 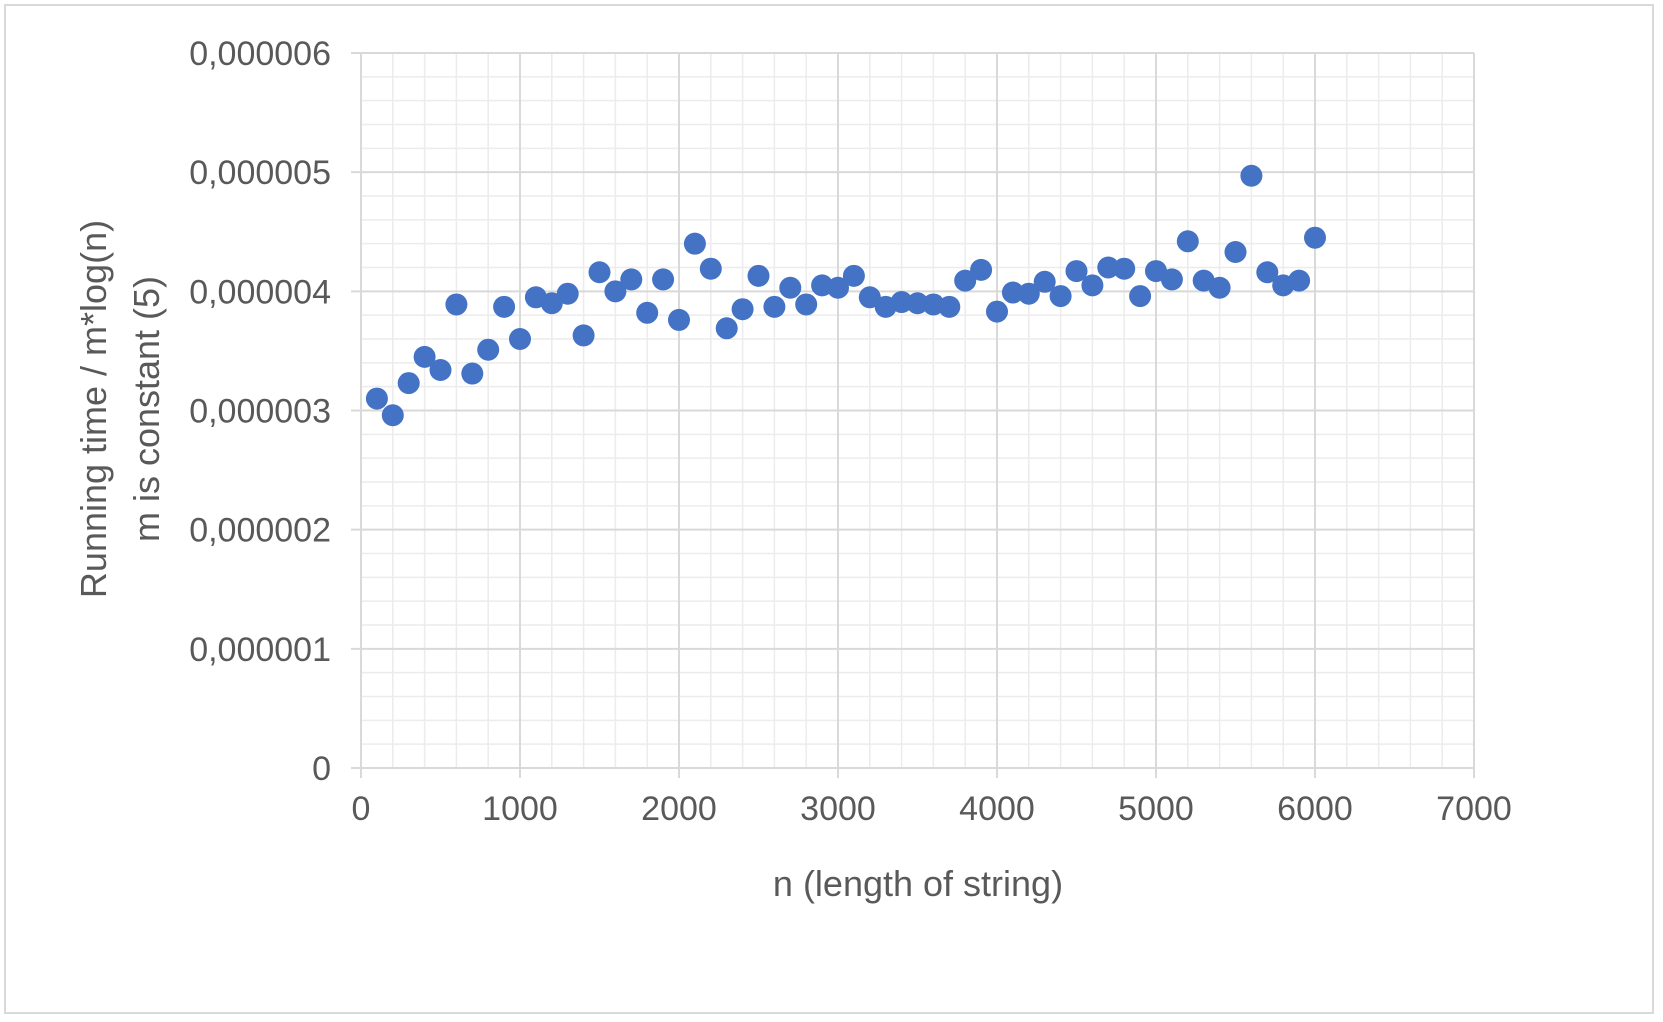 I want to click on x-tick-label: 4000, so click(x=997, y=809).